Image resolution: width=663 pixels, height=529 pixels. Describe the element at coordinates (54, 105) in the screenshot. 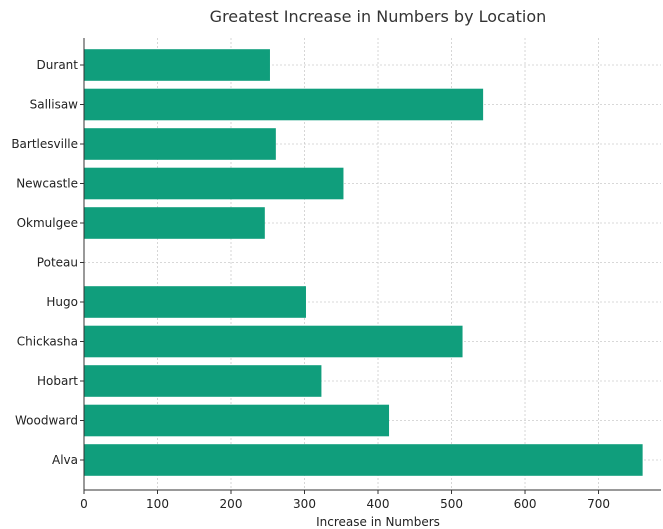

I see `y-tick-label: Sallisaw` at that location.